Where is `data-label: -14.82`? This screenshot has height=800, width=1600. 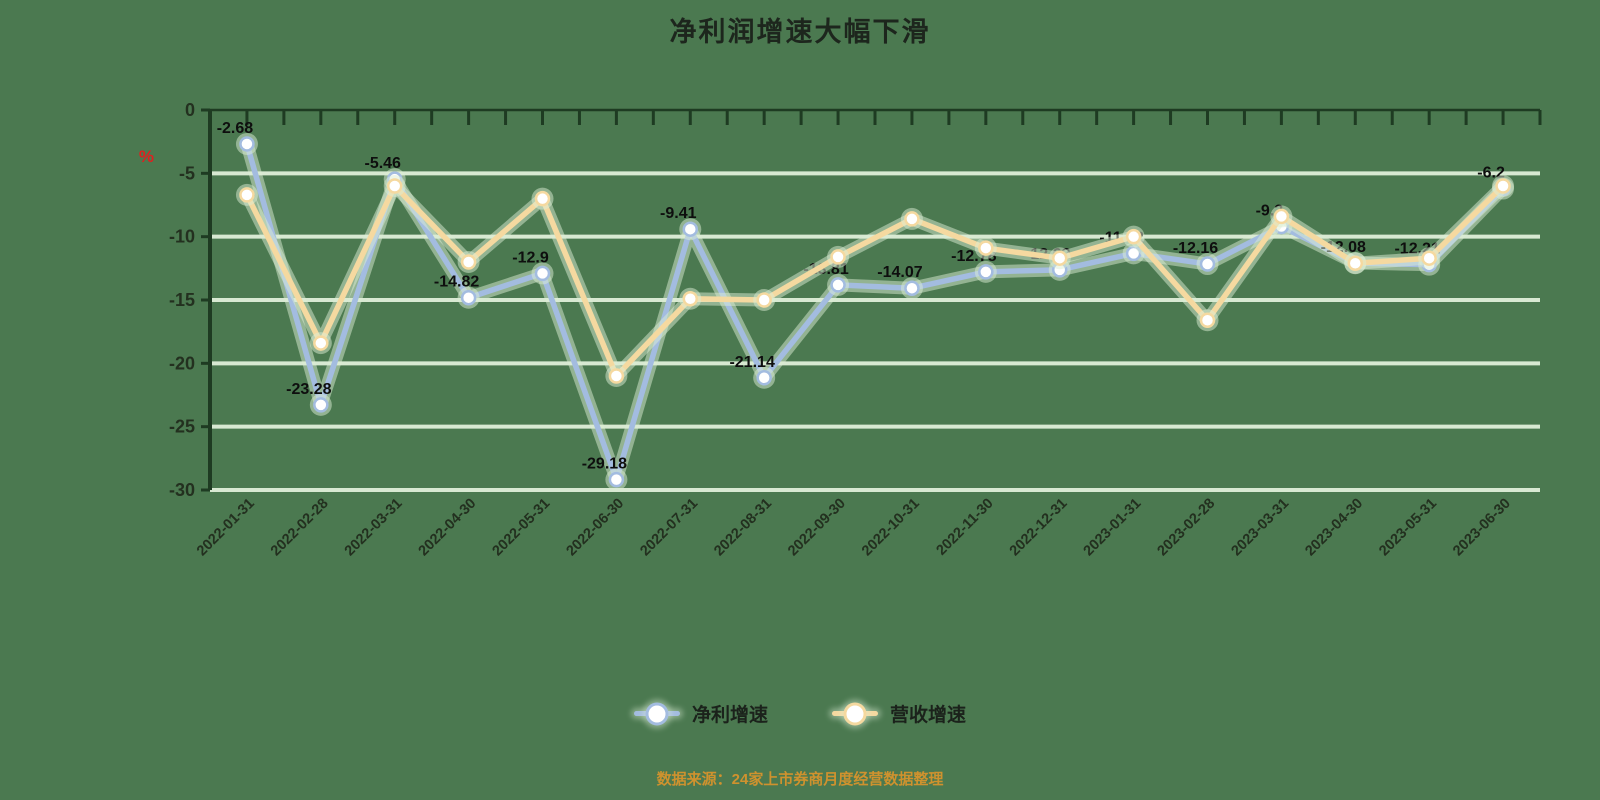
data-label: -14.82 is located at coordinates (456, 282).